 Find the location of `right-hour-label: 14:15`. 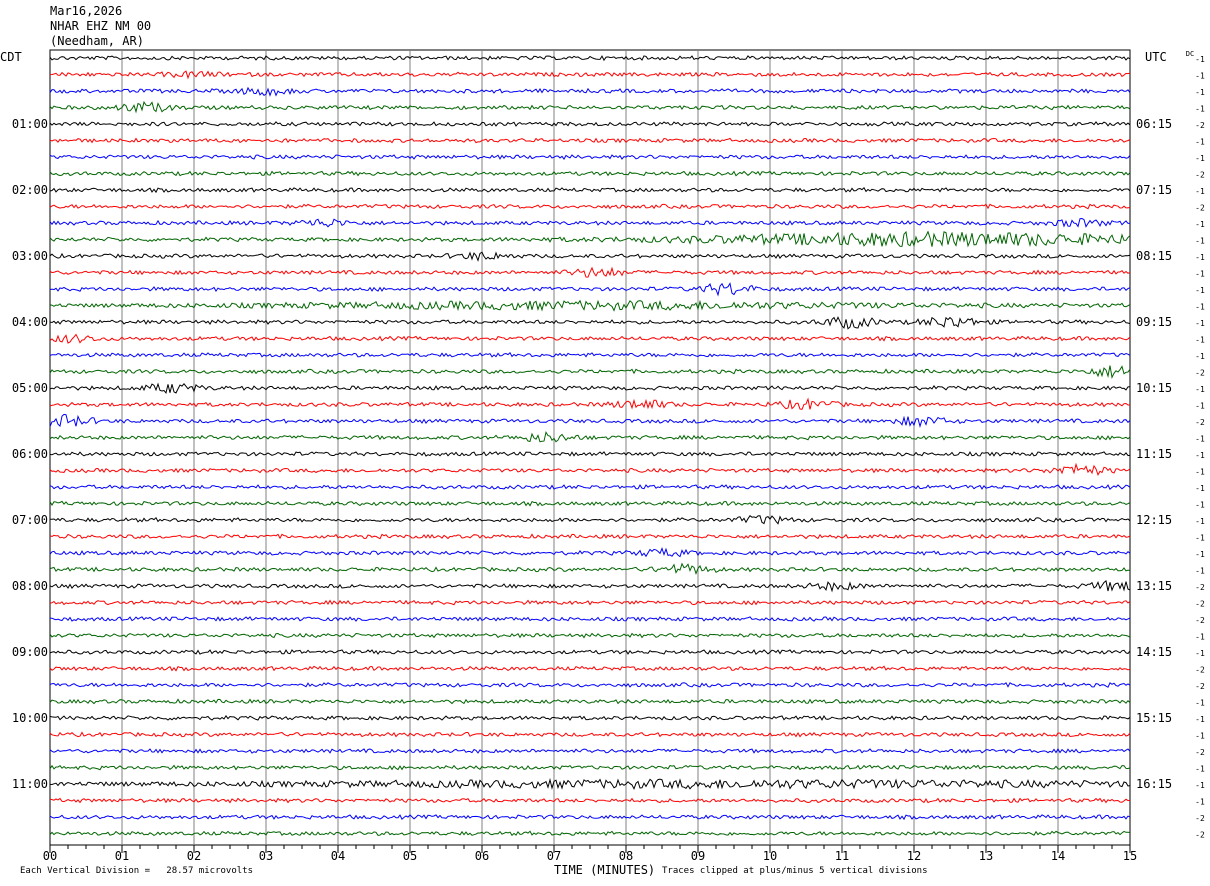

right-hour-label: 14:15 is located at coordinates (1154, 652).